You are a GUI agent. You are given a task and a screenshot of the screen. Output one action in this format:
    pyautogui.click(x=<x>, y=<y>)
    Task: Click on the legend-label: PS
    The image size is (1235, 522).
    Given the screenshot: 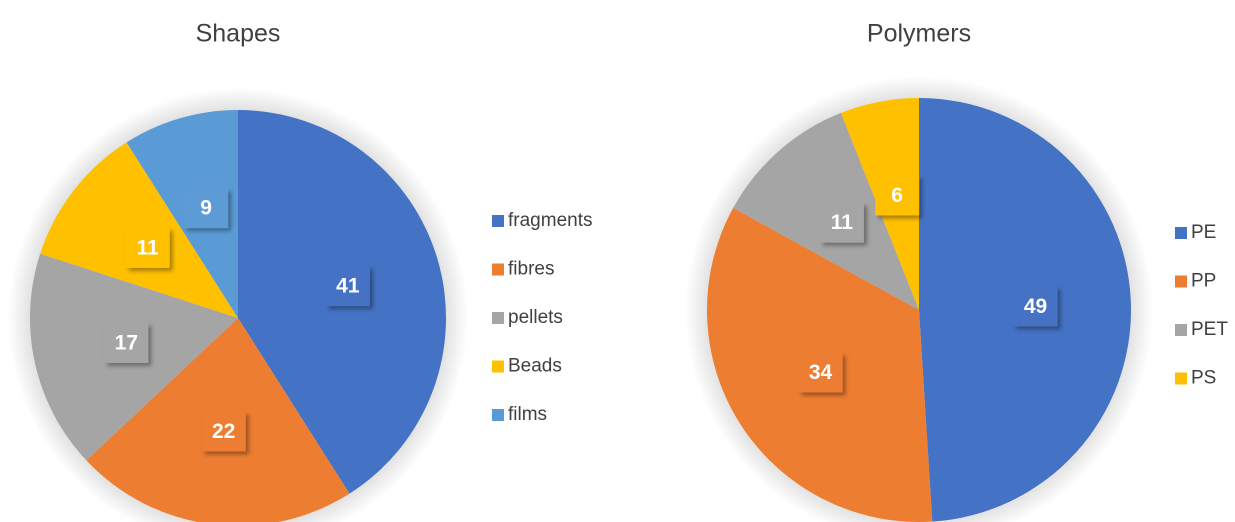 What is the action you would take?
    pyautogui.click(x=1203, y=378)
    